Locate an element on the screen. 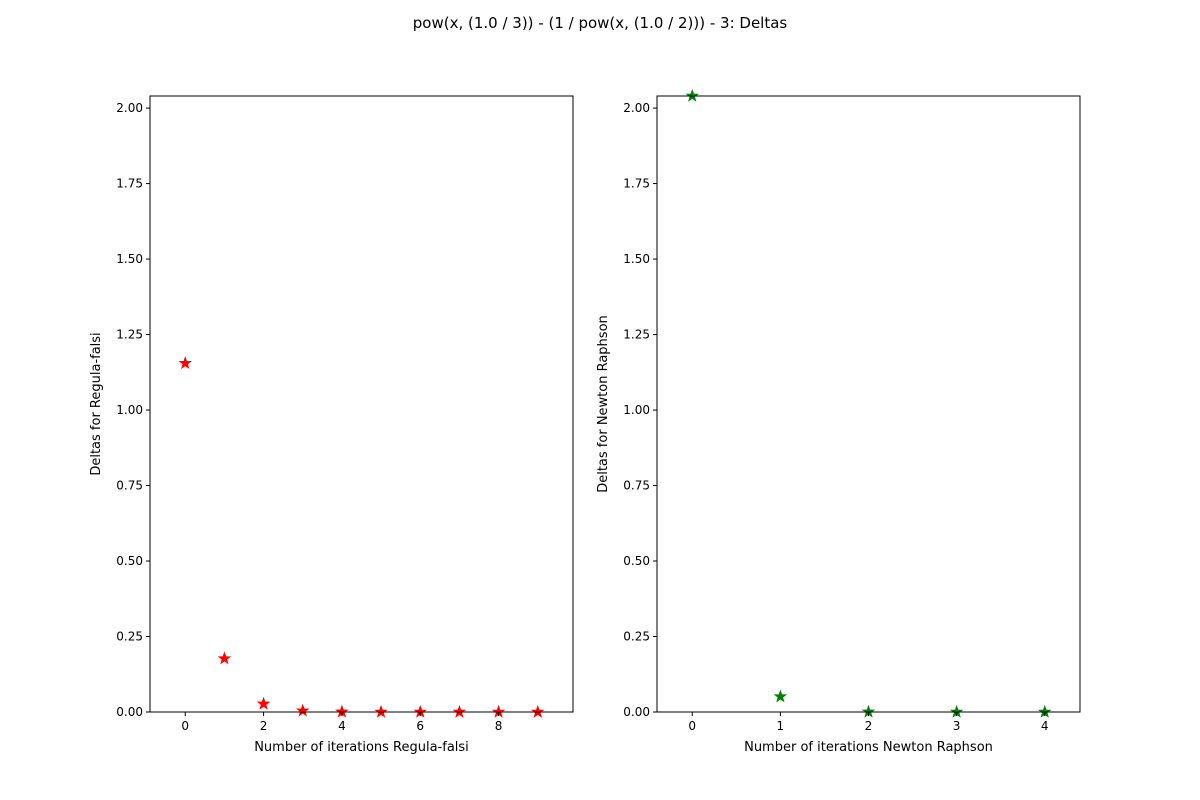  regula-x-tick-label: 4 is located at coordinates (342, 726).